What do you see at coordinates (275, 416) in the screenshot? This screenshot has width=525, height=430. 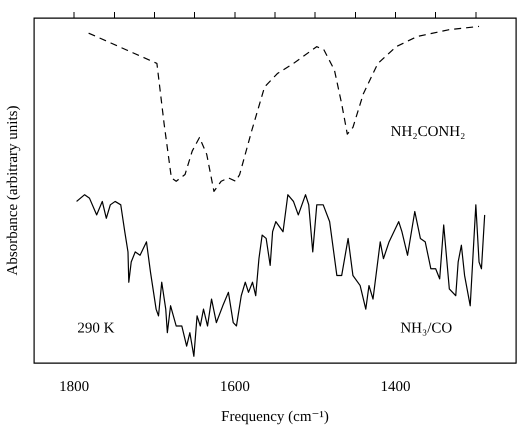 I see `x-axis-title: Frequency (cm⁻¹)` at bounding box center [275, 416].